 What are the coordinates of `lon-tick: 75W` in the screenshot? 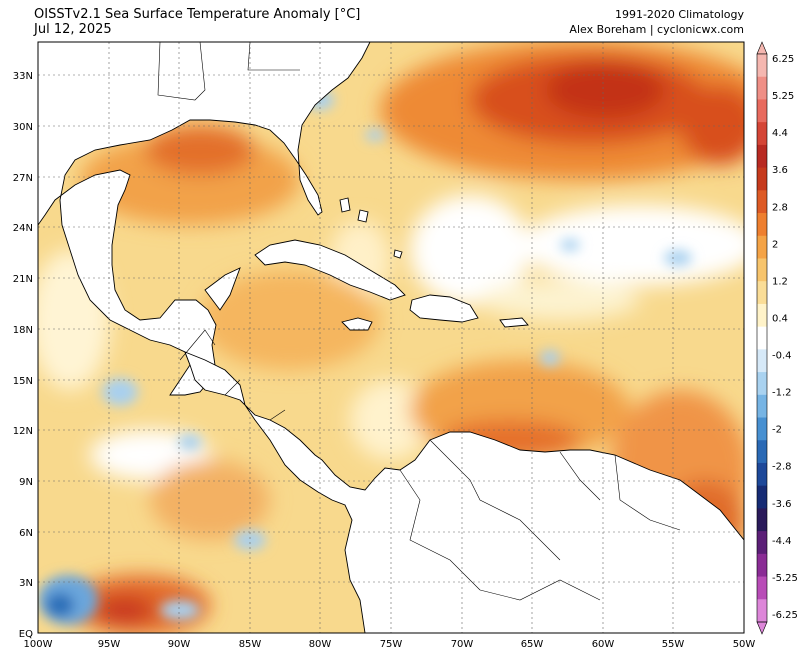 It's located at (391, 644).